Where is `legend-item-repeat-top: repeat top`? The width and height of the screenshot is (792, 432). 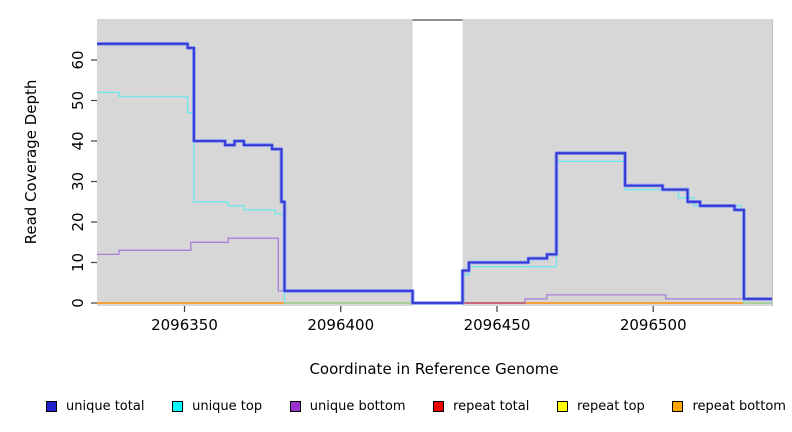
legend-item-repeat-top: repeat top is located at coordinates (601, 406).